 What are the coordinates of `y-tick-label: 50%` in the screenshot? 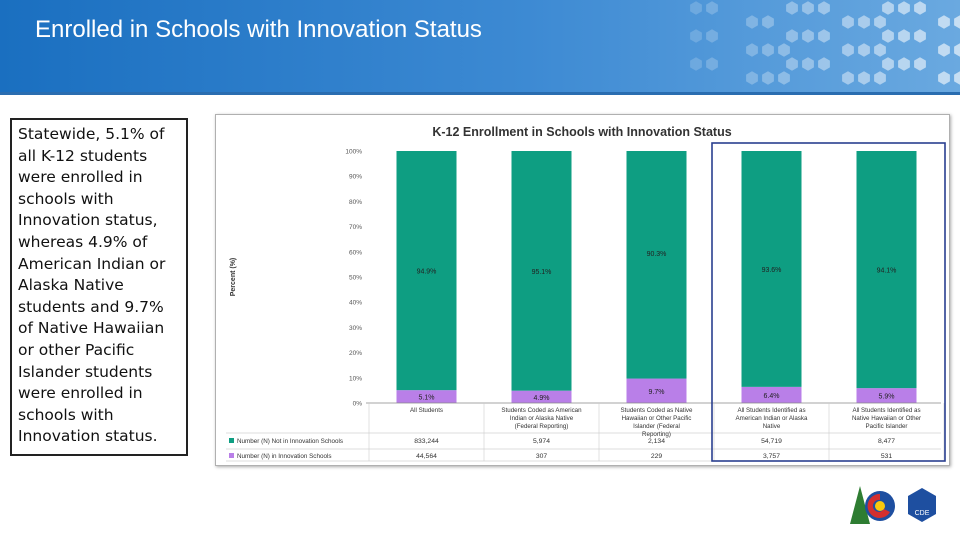 It's located at (355, 278).